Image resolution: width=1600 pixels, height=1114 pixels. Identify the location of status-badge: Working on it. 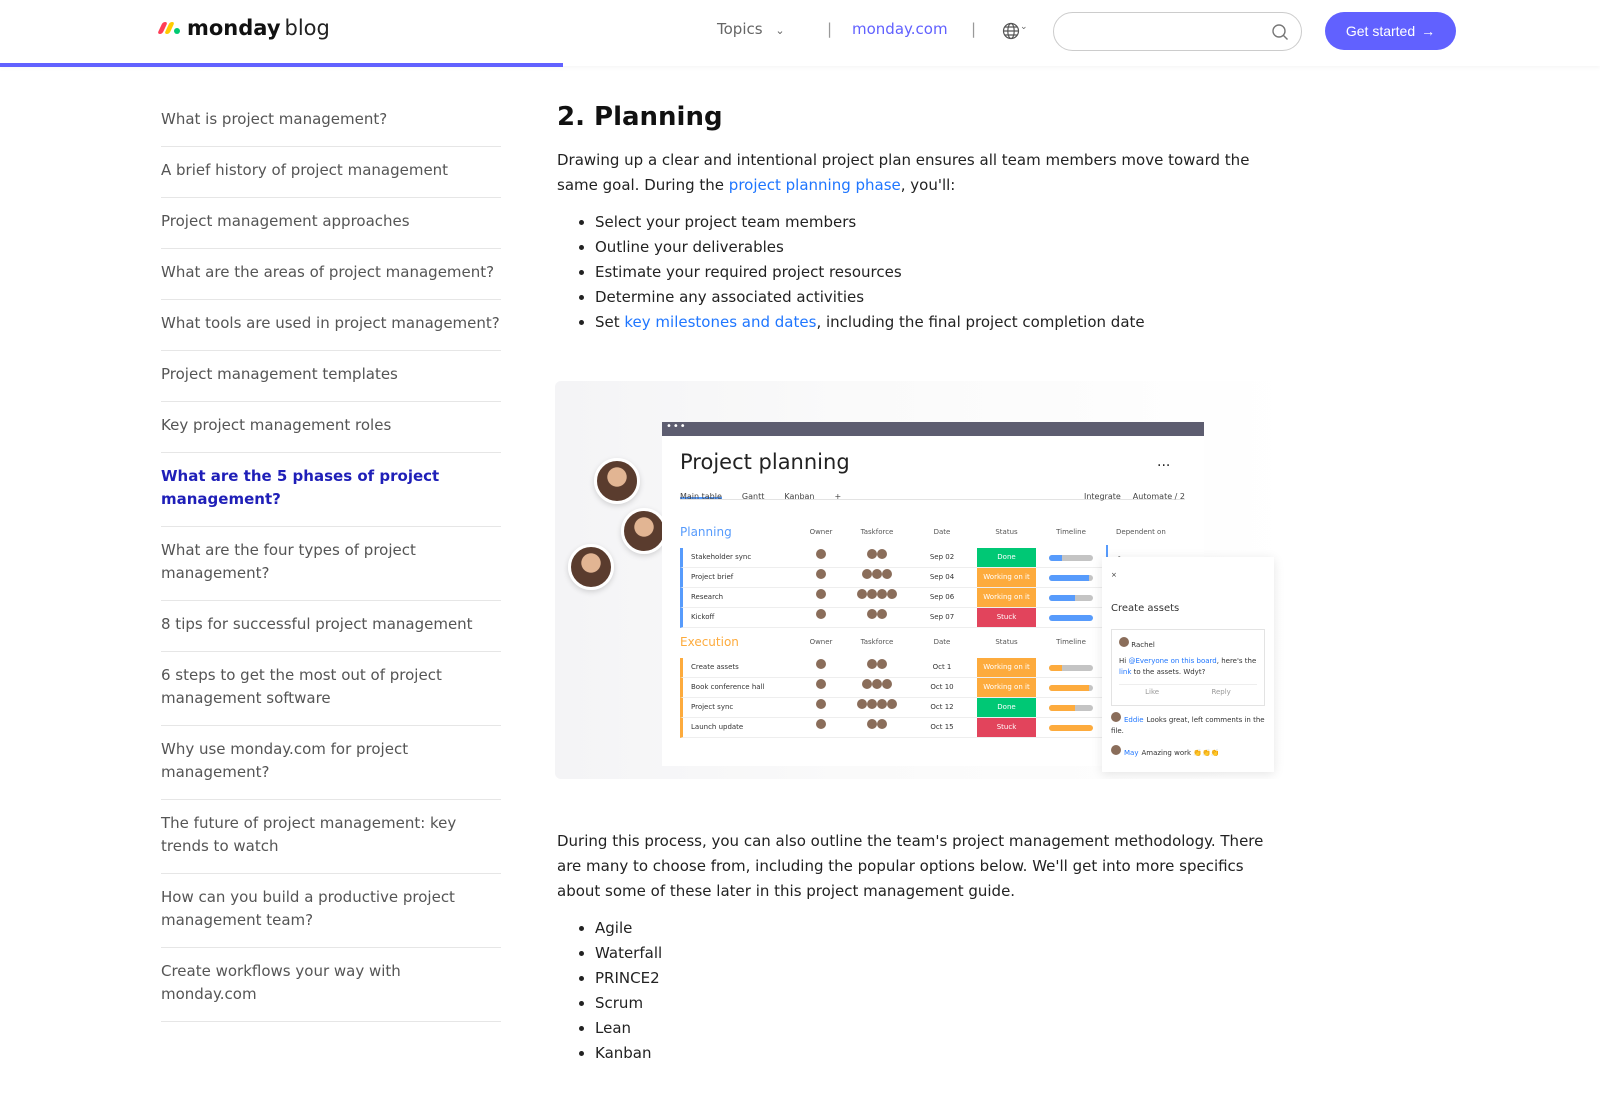
(1006, 687).